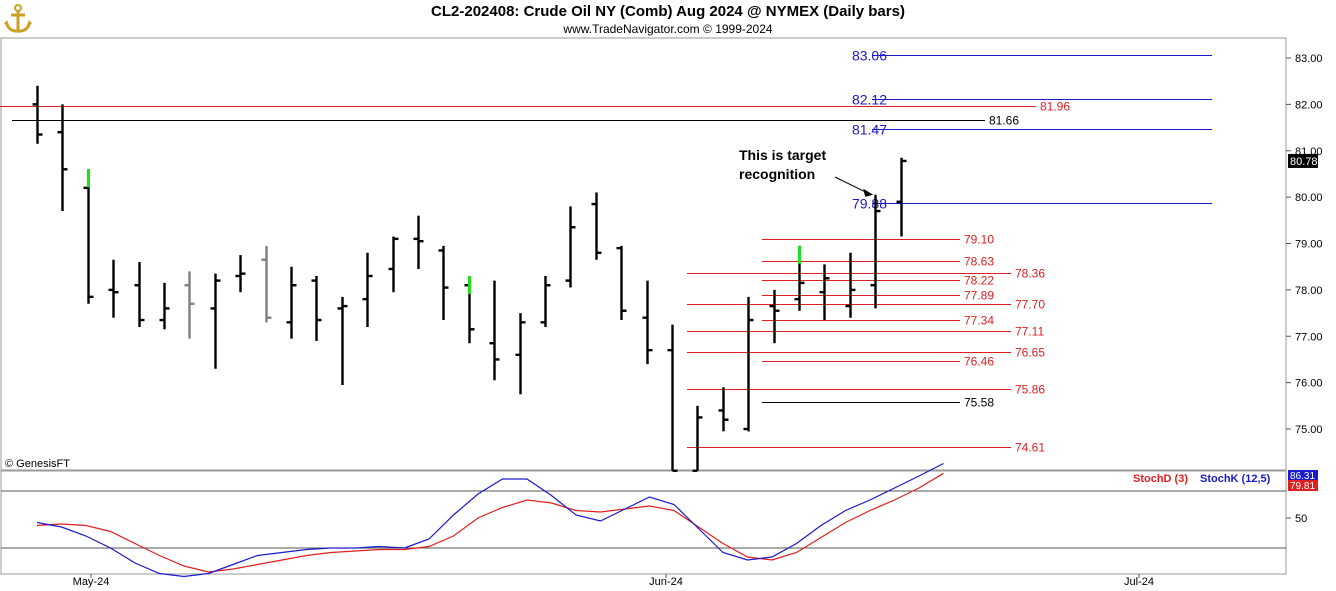 Image resolution: width=1336 pixels, height=591 pixels. I want to click on y-tick-label: 76.00, so click(1309, 384).